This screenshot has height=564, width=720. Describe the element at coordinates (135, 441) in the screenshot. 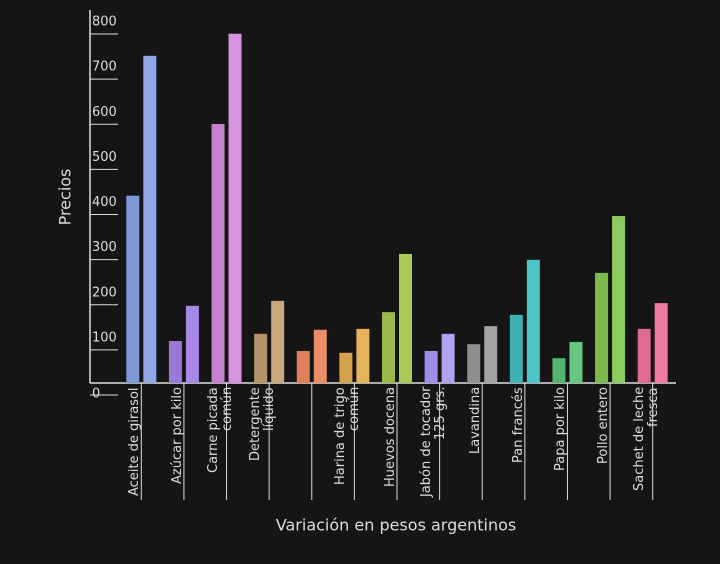

I see `x-tick-label: Aceite de girasol` at that location.